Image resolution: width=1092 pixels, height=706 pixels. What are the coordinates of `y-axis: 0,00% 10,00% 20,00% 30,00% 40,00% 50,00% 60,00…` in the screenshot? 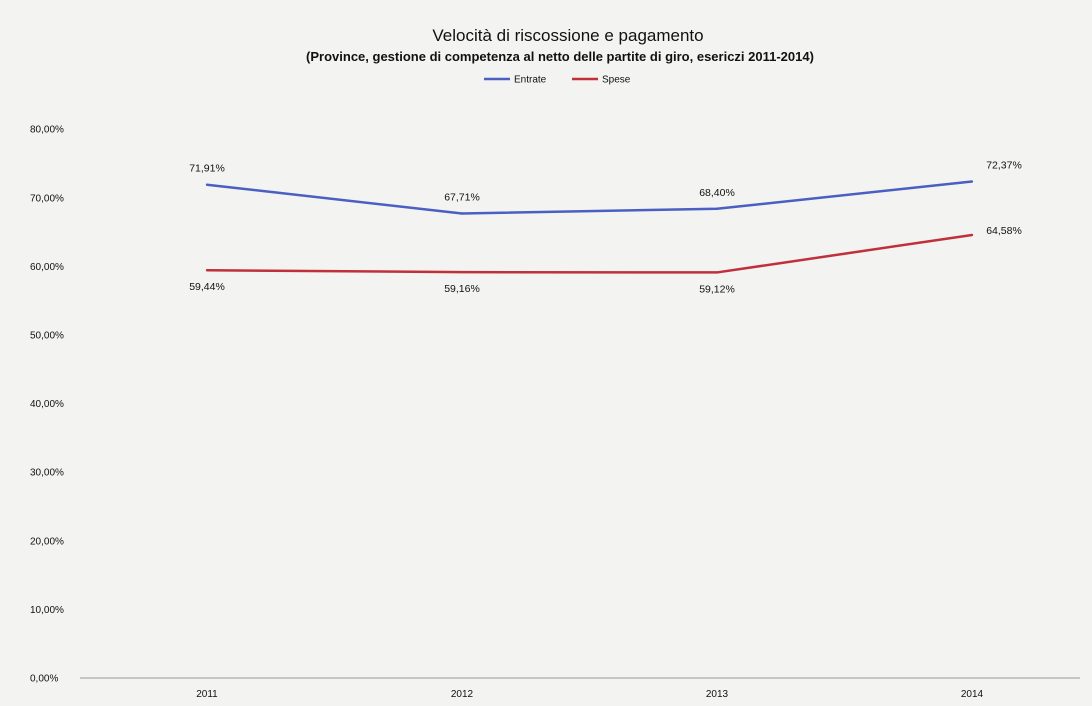 It's located at (47, 405).